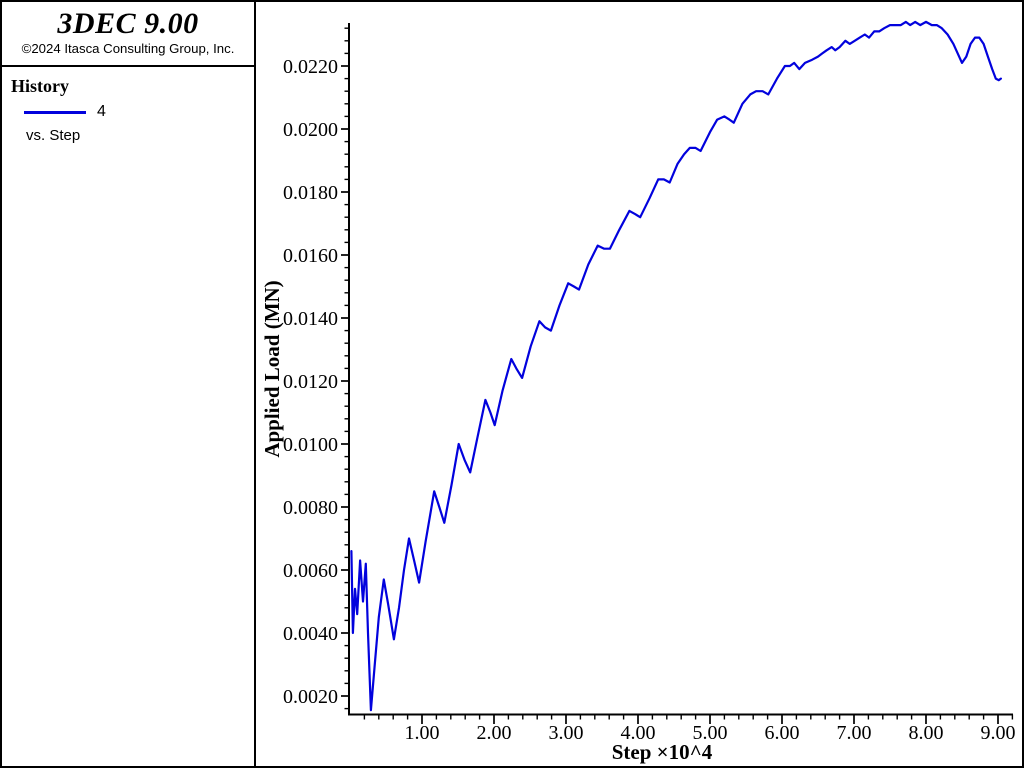  I want to click on legend-x-axis-note: vs. Step, so click(53, 135).